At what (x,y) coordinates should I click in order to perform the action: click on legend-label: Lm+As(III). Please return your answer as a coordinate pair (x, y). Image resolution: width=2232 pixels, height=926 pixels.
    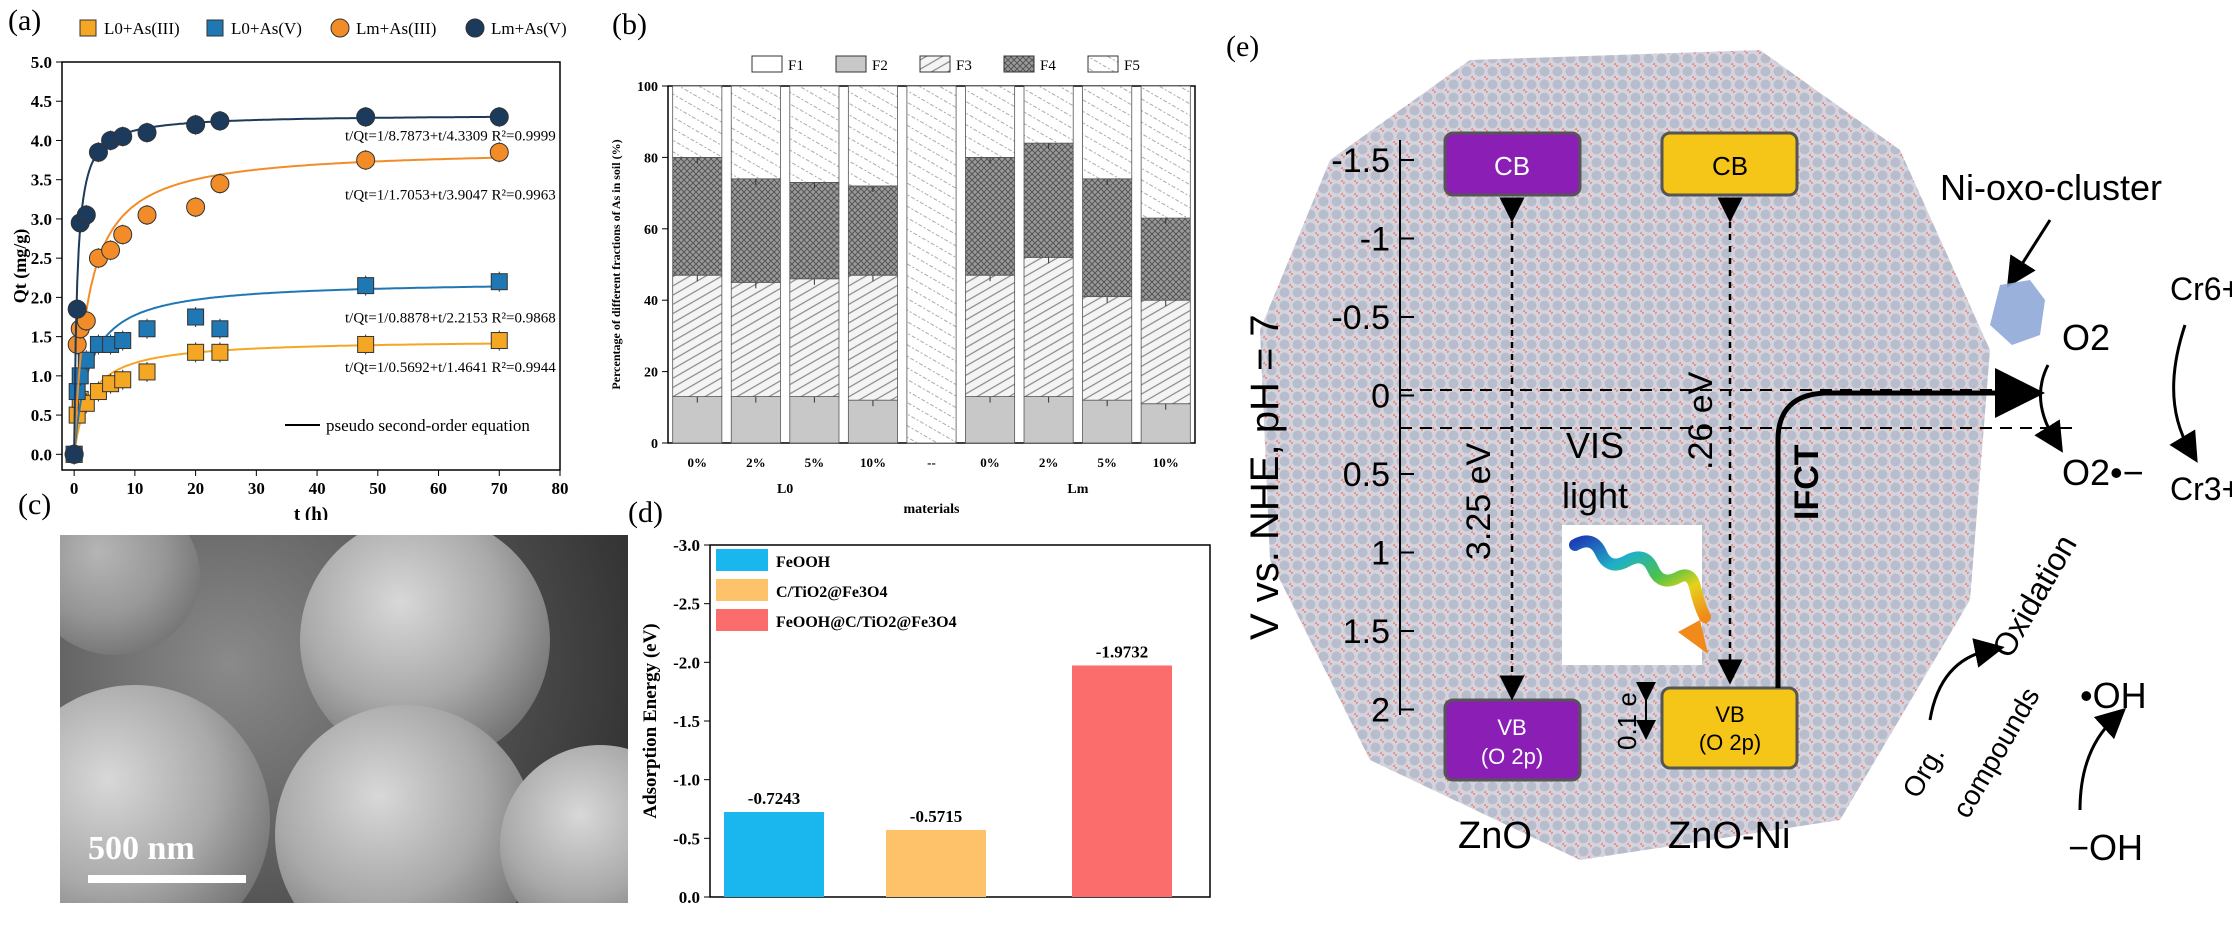
    Looking at the image, I should click on (396, 28).